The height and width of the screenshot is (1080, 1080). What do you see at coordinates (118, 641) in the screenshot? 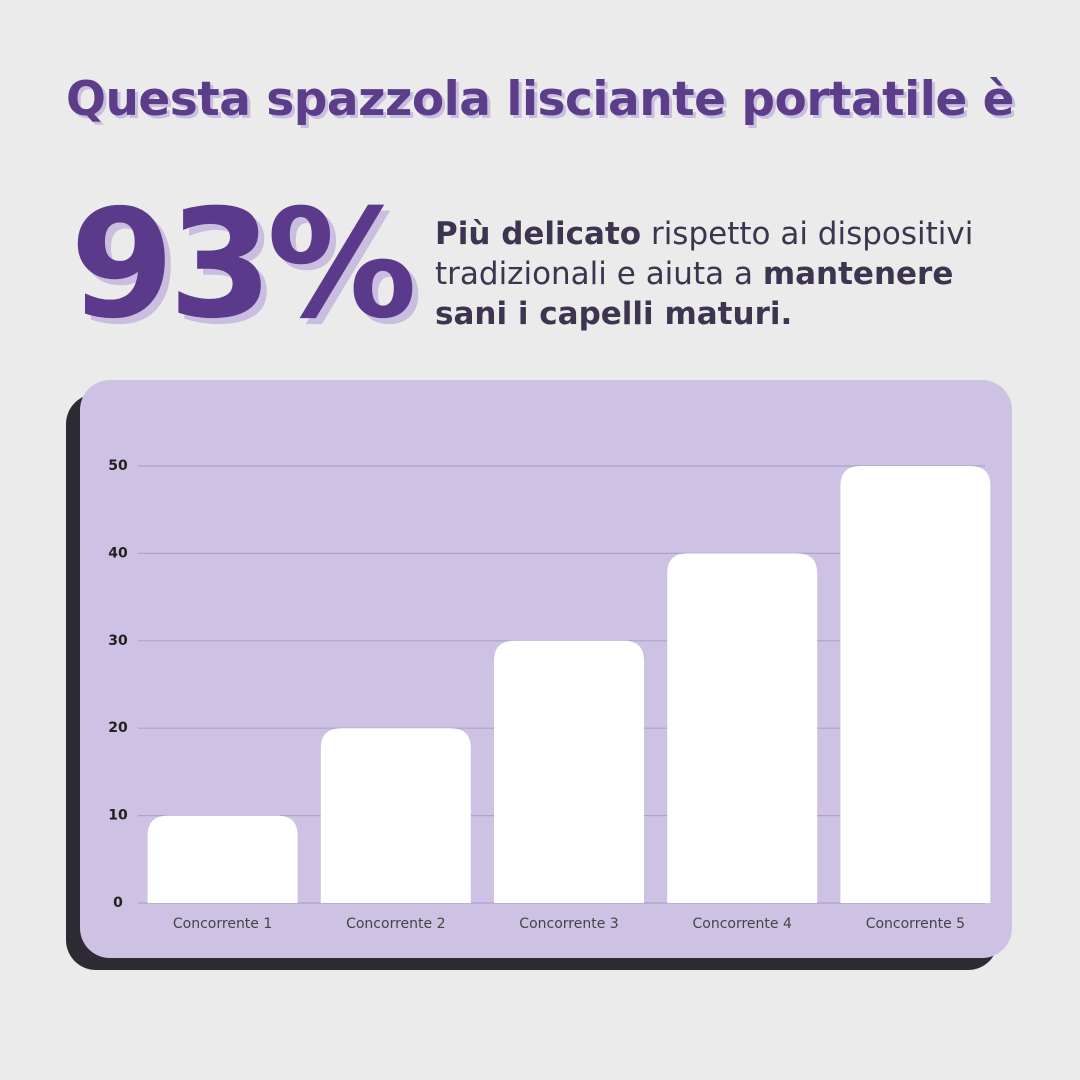
I see `y-tick-label: 30` at bounding box center [118, 641].